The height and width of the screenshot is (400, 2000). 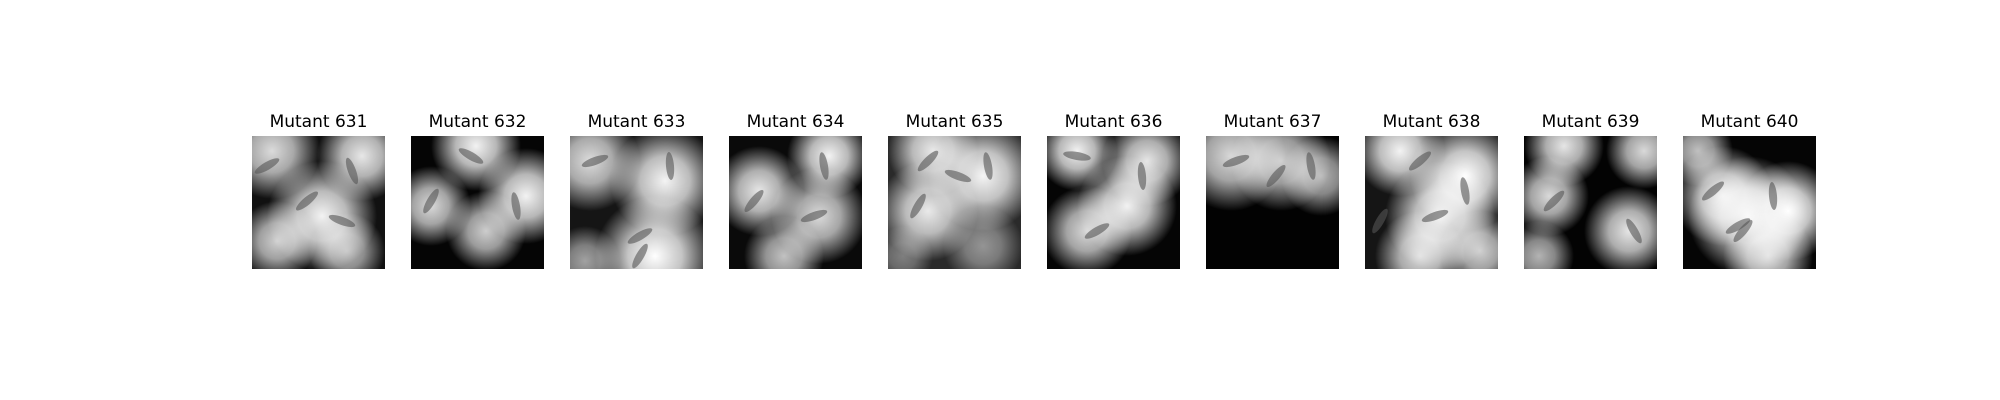 I want to click on panel-10: Mutant 640, so click(x=1749, y=190).